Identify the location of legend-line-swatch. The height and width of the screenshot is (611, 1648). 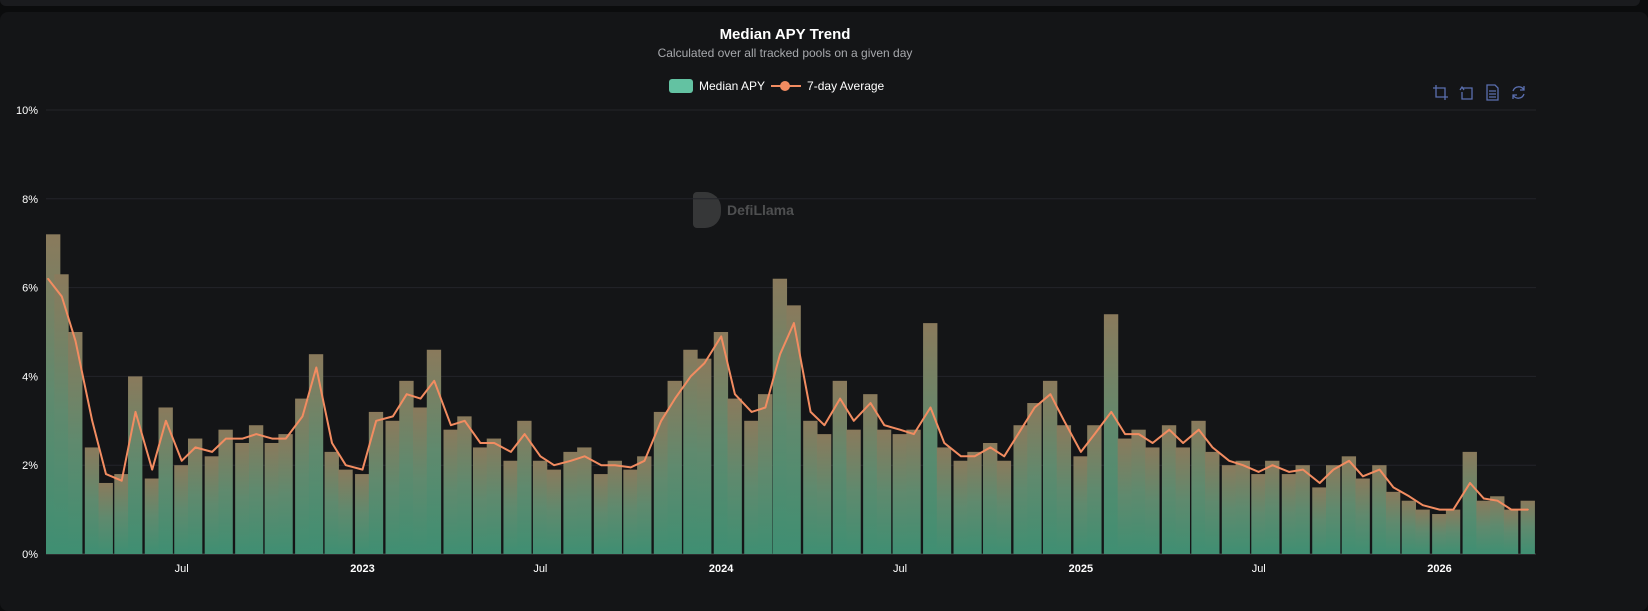
(786, 86).